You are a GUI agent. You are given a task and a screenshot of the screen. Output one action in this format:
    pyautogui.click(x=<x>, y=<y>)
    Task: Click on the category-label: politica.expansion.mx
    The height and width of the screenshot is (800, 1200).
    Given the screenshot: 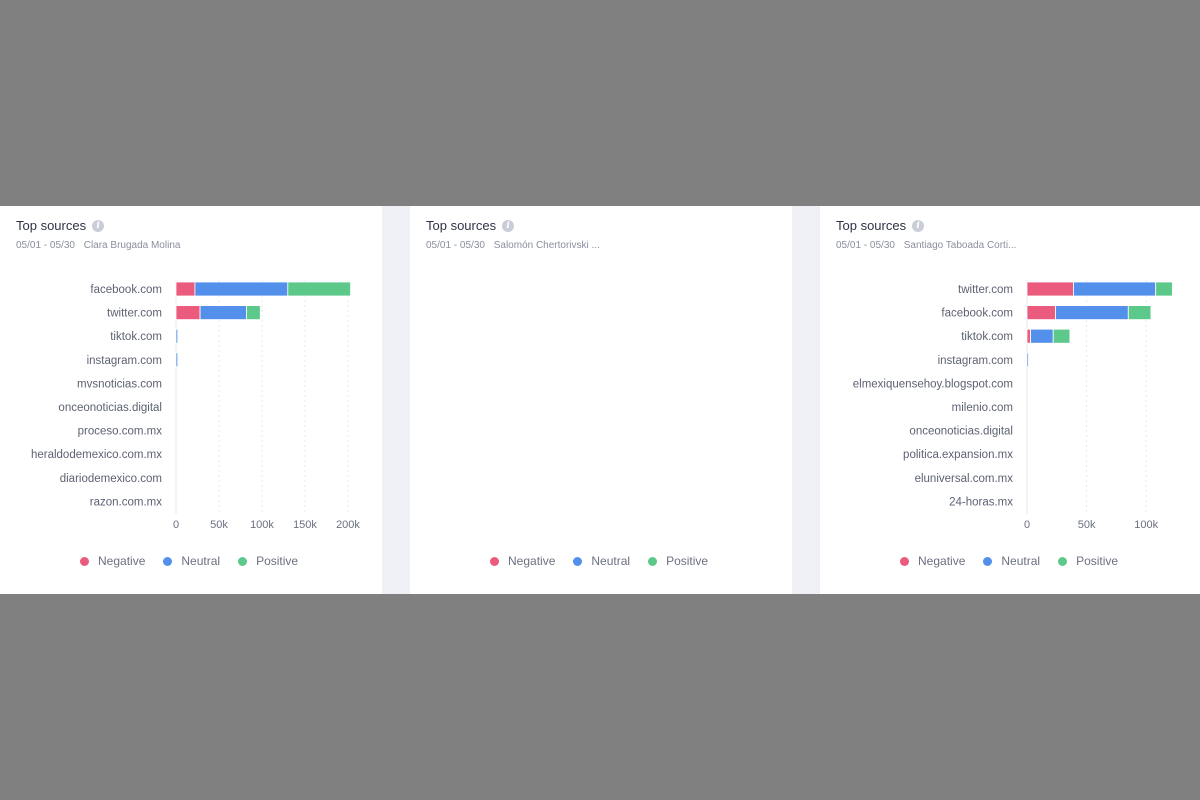 What is the action you would take?
    pyautogui.click(x=958, y=455)
    